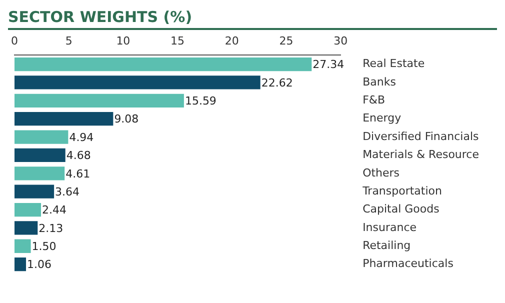 This screenshot has height=303, width=505. I want to click on y-tick-label: Materials & Resource, so click(421, 155).